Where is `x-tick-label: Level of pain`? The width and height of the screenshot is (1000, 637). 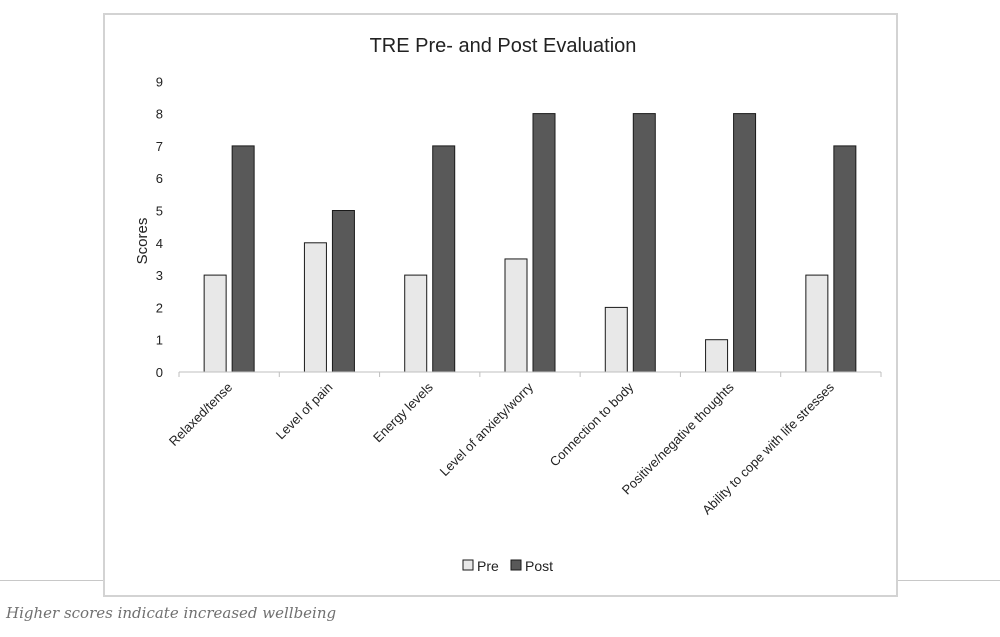
x-tick-label: Level of pain is located at coordinates (304, 411).